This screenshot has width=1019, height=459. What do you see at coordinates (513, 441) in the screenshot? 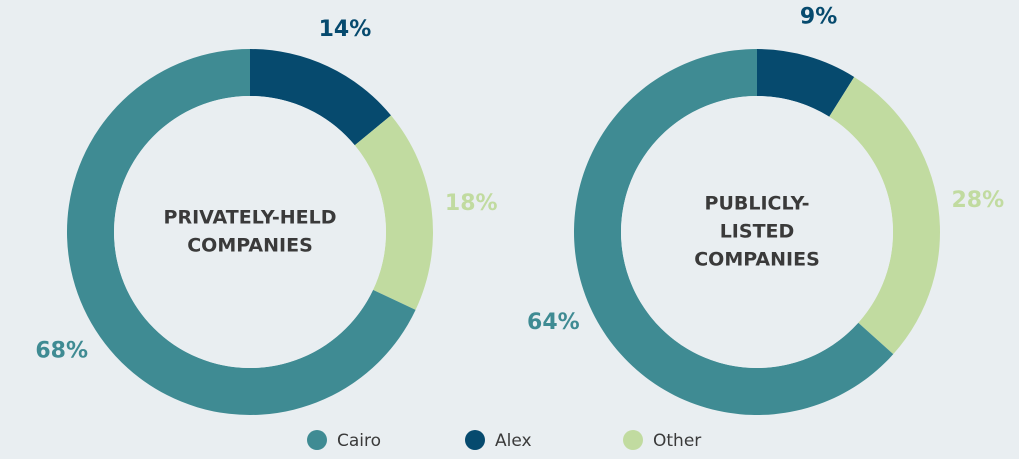
I see `legend-label: Alex` at bounding box center [513, 441].